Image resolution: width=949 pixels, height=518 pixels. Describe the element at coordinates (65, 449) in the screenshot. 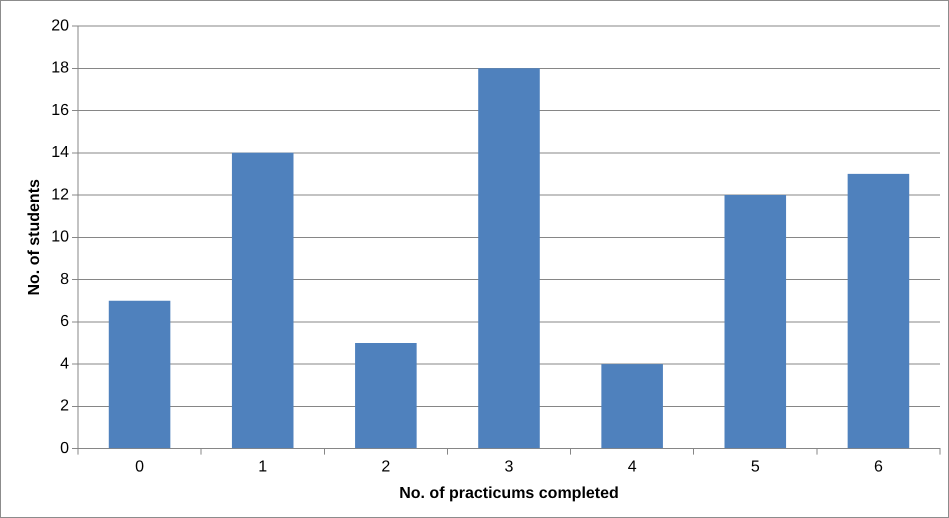

I see `y-tick-label: 0` at that location.